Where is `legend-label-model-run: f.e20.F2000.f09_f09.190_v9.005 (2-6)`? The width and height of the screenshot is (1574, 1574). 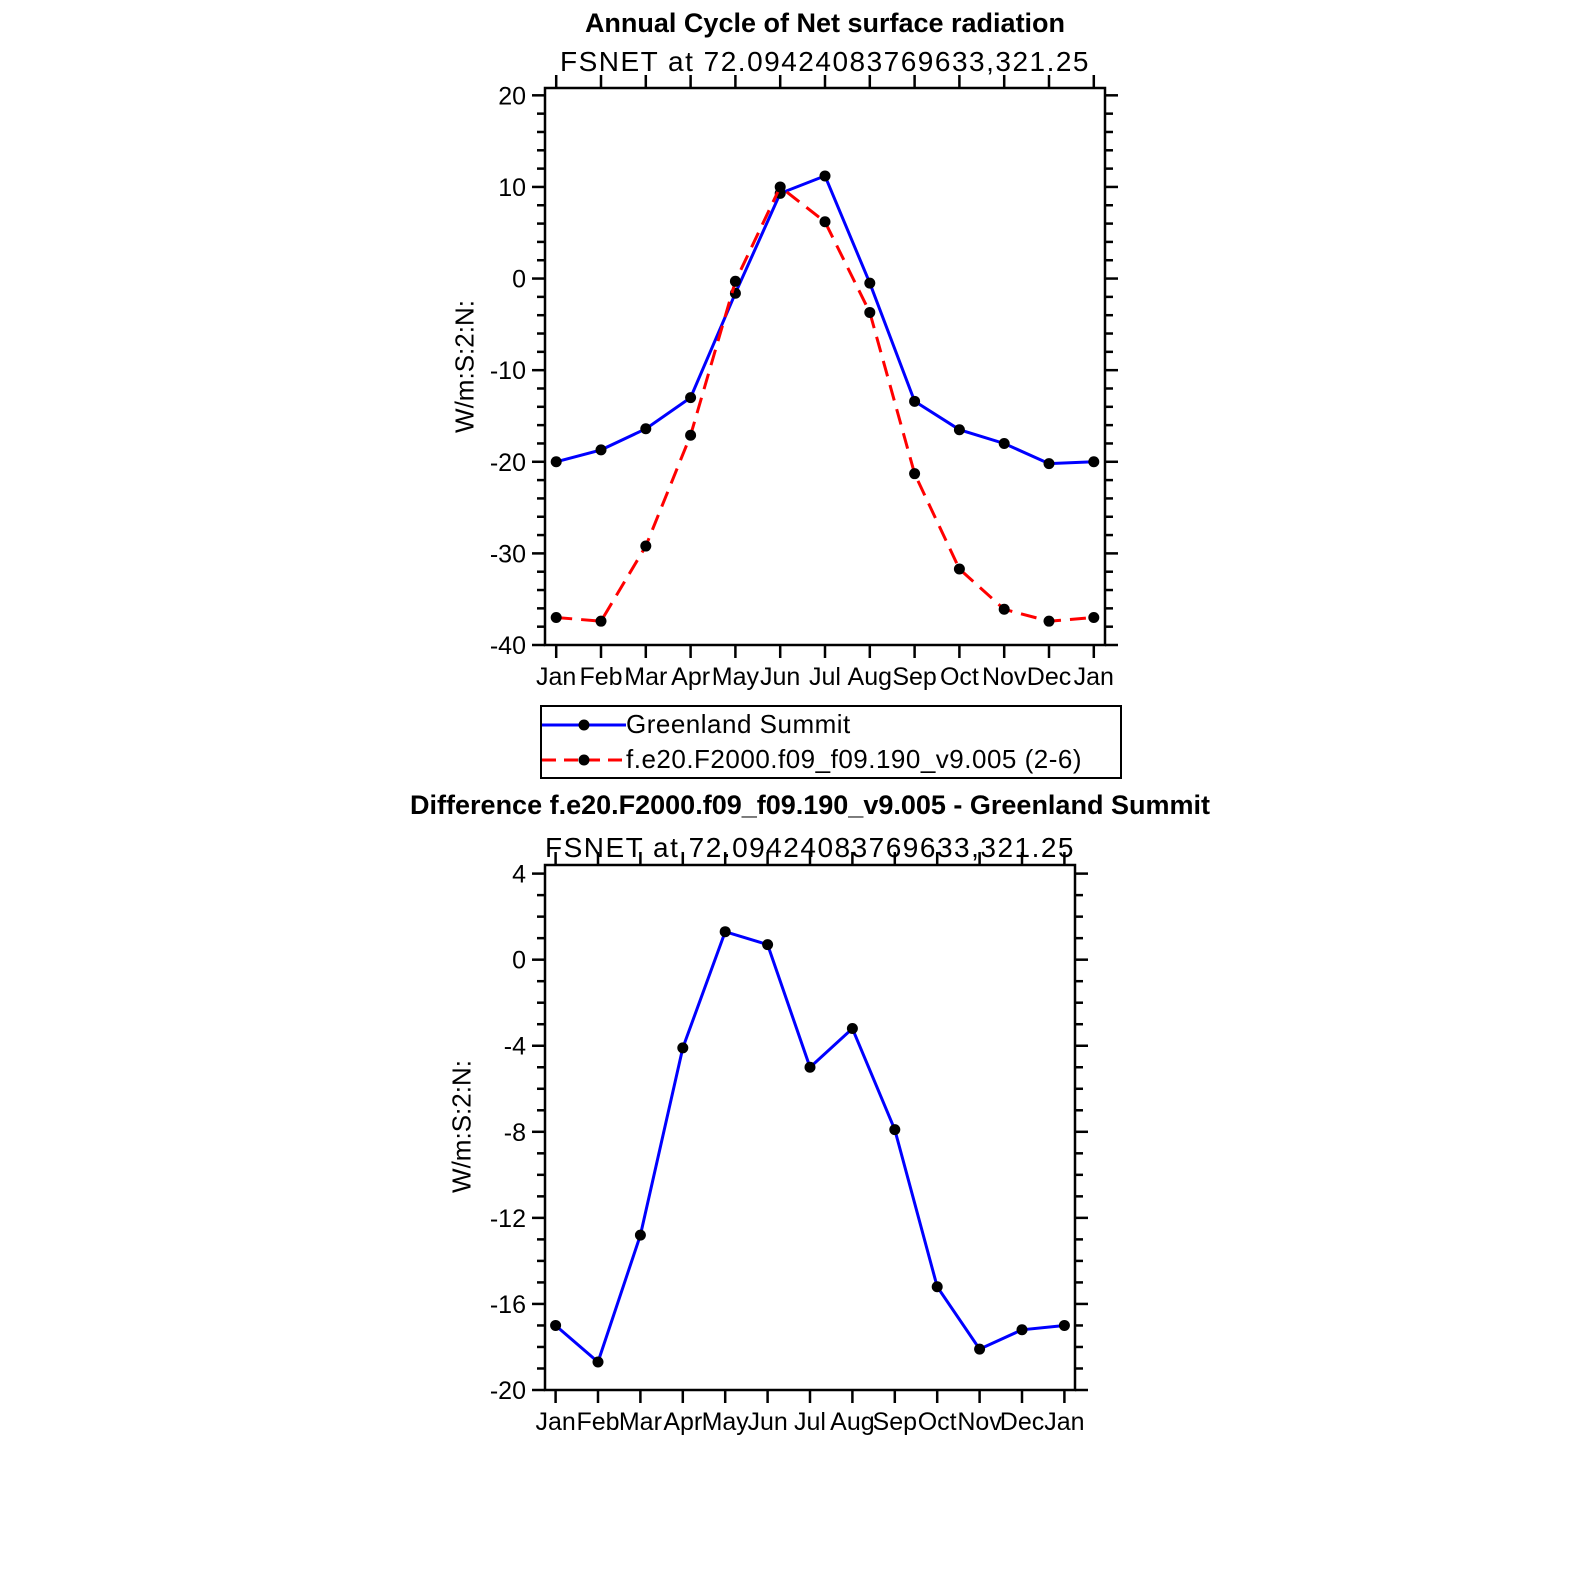 legend-label-model-run: f.e20.F2000.f09_f09.190_v9.005 (2-6) is located at coordinates (854, 759).